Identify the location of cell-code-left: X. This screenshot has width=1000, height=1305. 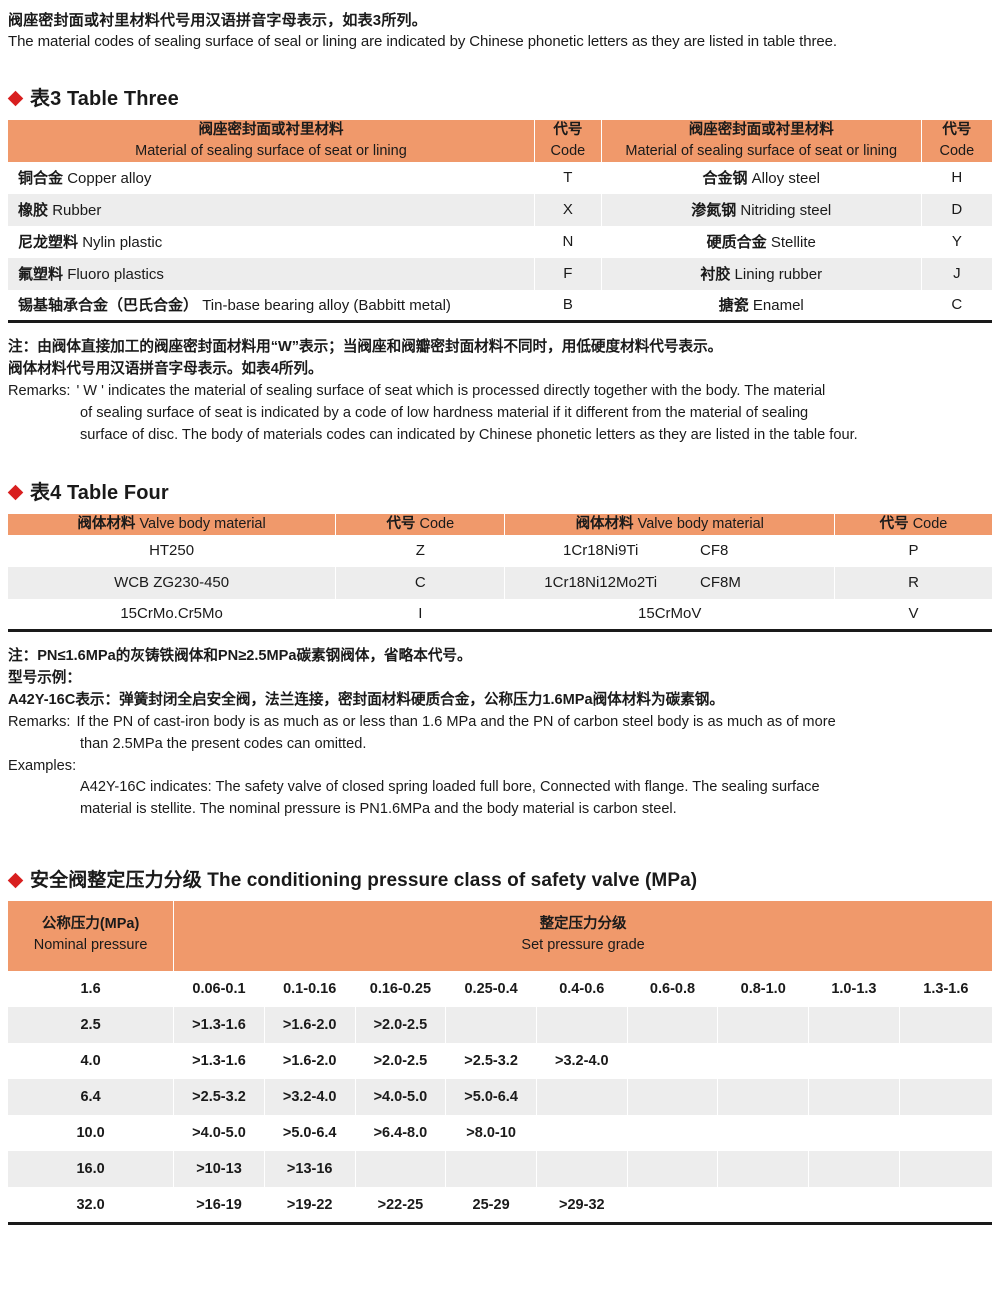
(568, 209).